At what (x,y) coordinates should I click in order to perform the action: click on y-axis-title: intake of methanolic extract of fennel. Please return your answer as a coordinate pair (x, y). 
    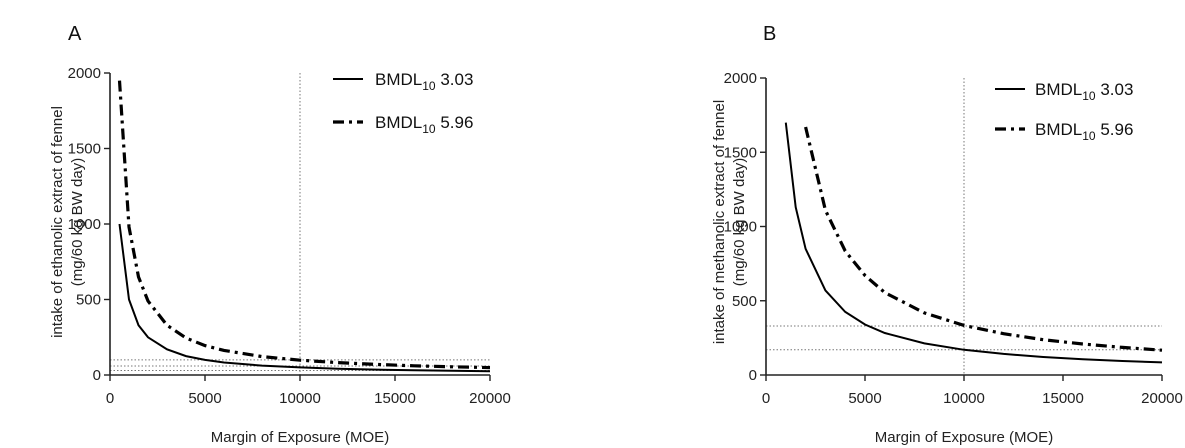
    Looking at the image, I should click on (719, 222).